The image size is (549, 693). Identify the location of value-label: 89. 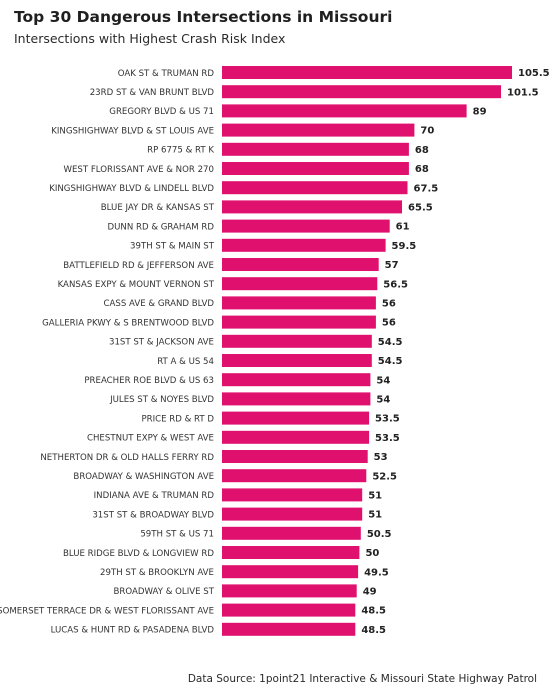
(480, 112).